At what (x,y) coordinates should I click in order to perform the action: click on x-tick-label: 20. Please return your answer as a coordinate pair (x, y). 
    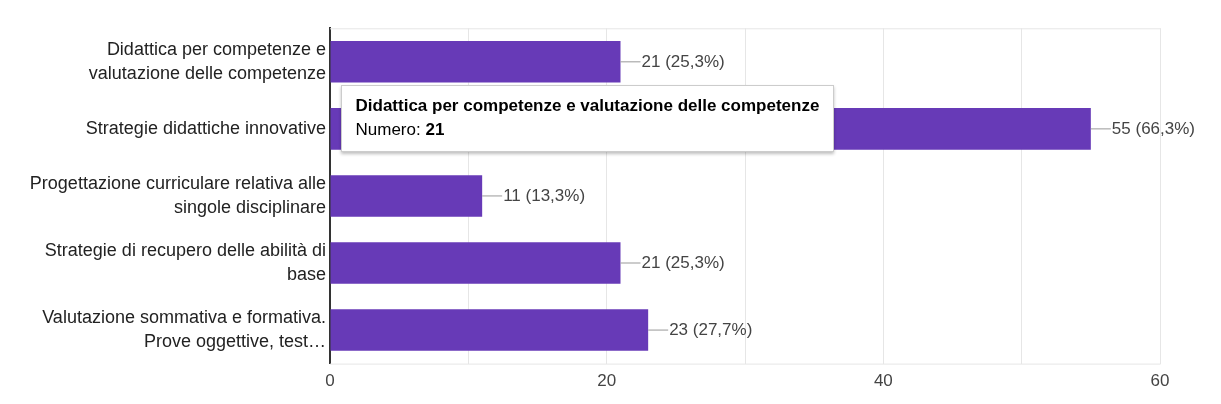
    Looking at the image, I should click on (607, 381).